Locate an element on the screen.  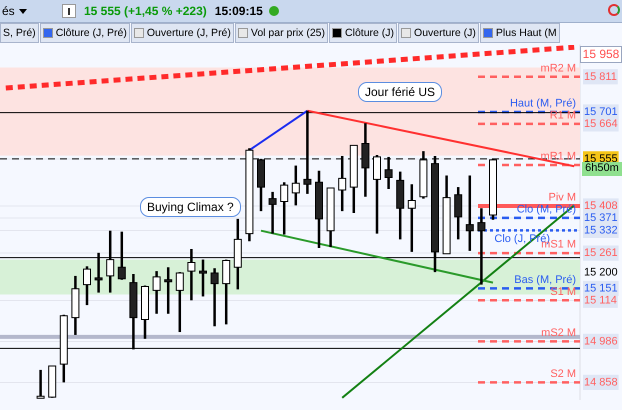
text: Ouverture (J, Pré) is located at coordinates (182, 33).